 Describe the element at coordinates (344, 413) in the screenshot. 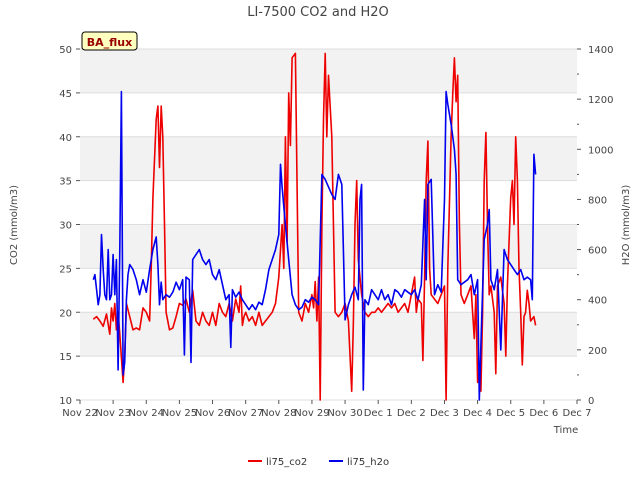

I see `x-tick-label: Nov 30` at that location.